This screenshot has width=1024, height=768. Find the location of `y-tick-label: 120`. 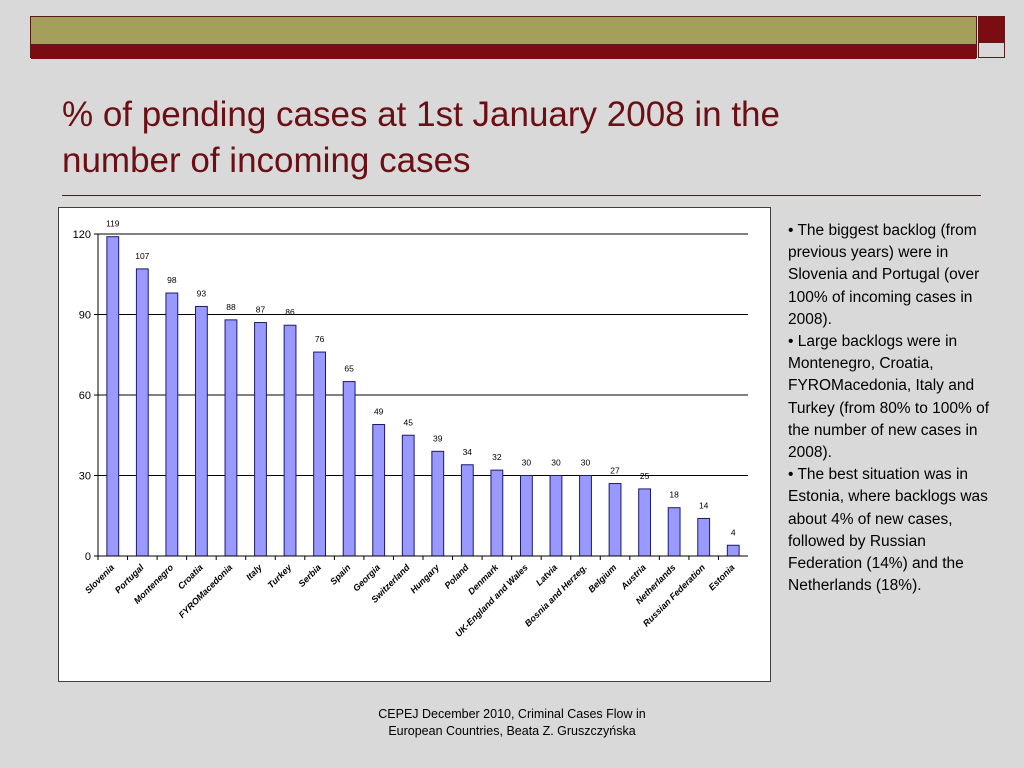

y-tick-label: 120 is located at coordinates (82, 235).